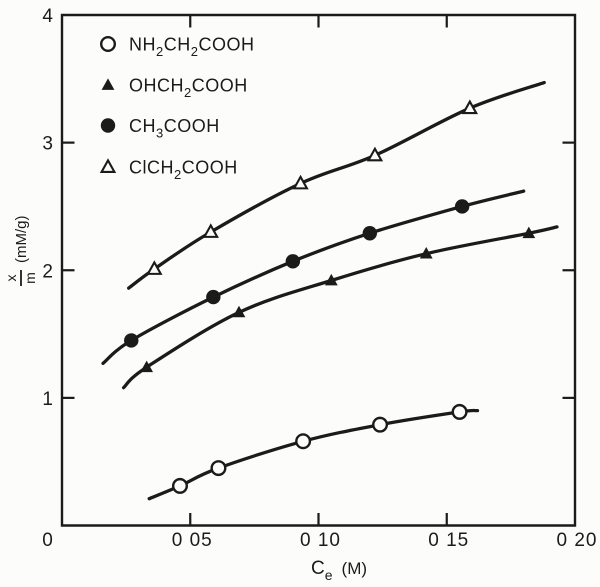 The height and width of the screenshot is (587, 600). Describe the element at coordinates (191, 47) in the screenshot. I see `legend-label-NH2CH2COOH: NH2CH2COOH` at that location.